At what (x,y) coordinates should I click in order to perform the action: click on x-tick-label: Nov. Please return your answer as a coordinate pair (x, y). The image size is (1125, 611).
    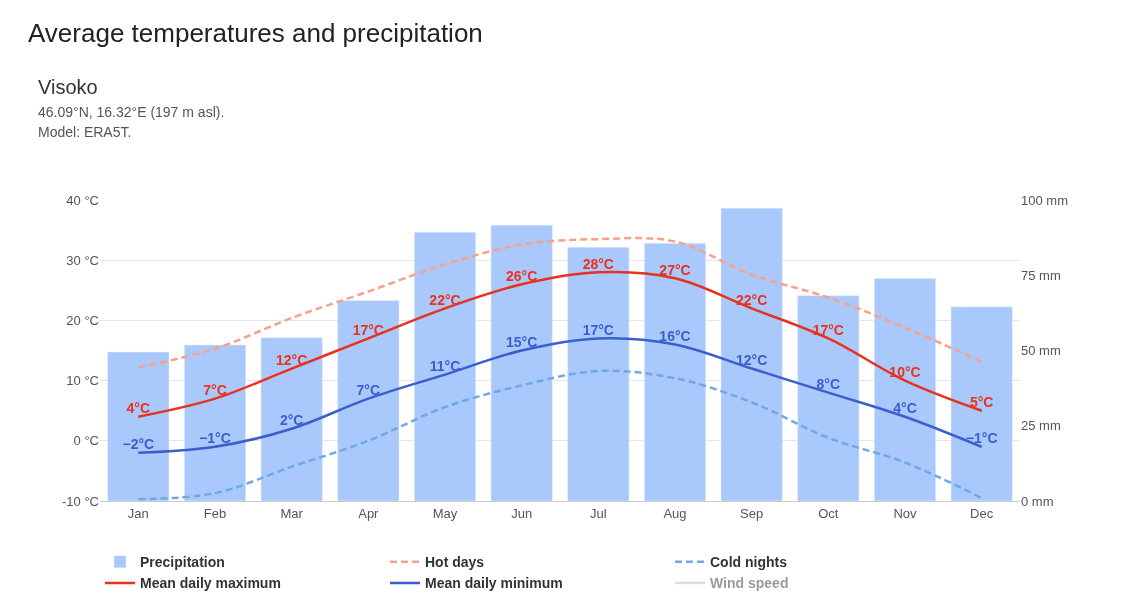
    Looking at the image, I should click on (905, 513).